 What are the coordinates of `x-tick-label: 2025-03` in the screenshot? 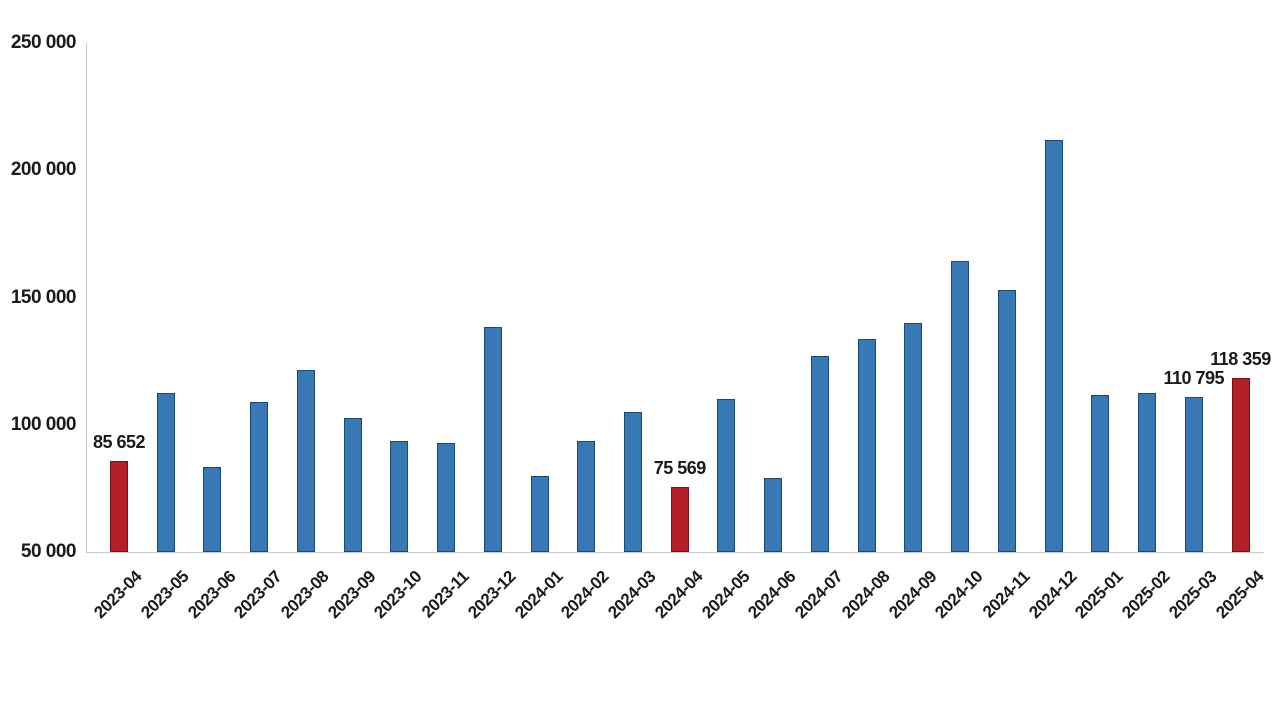 It's located at (1193, 595).